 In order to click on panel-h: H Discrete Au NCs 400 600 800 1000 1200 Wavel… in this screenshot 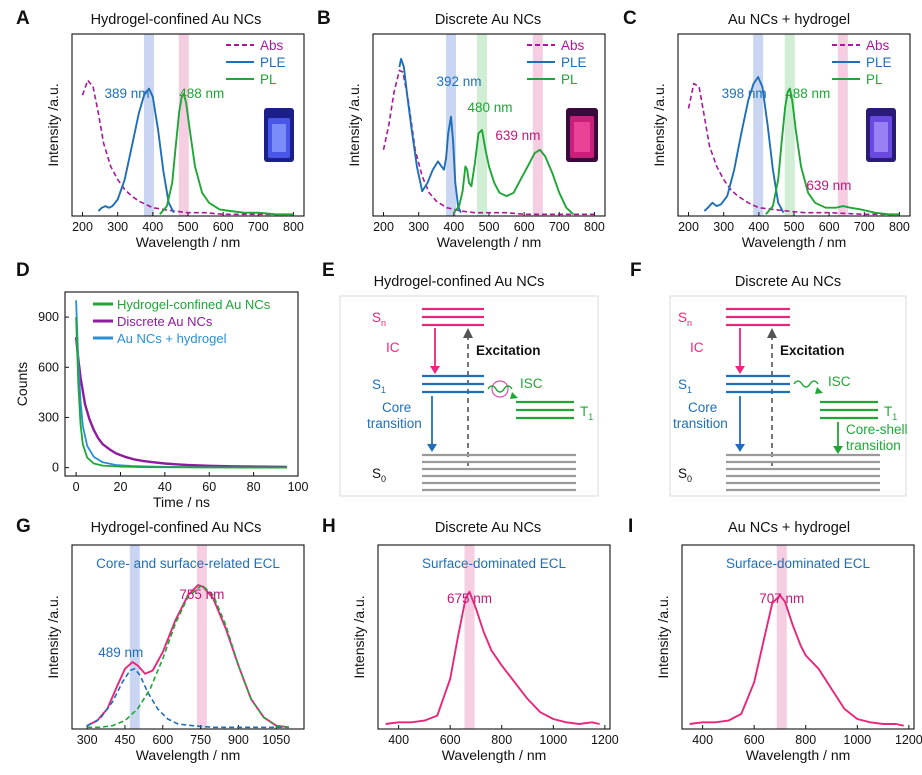, I will do `click(470, 639)`.